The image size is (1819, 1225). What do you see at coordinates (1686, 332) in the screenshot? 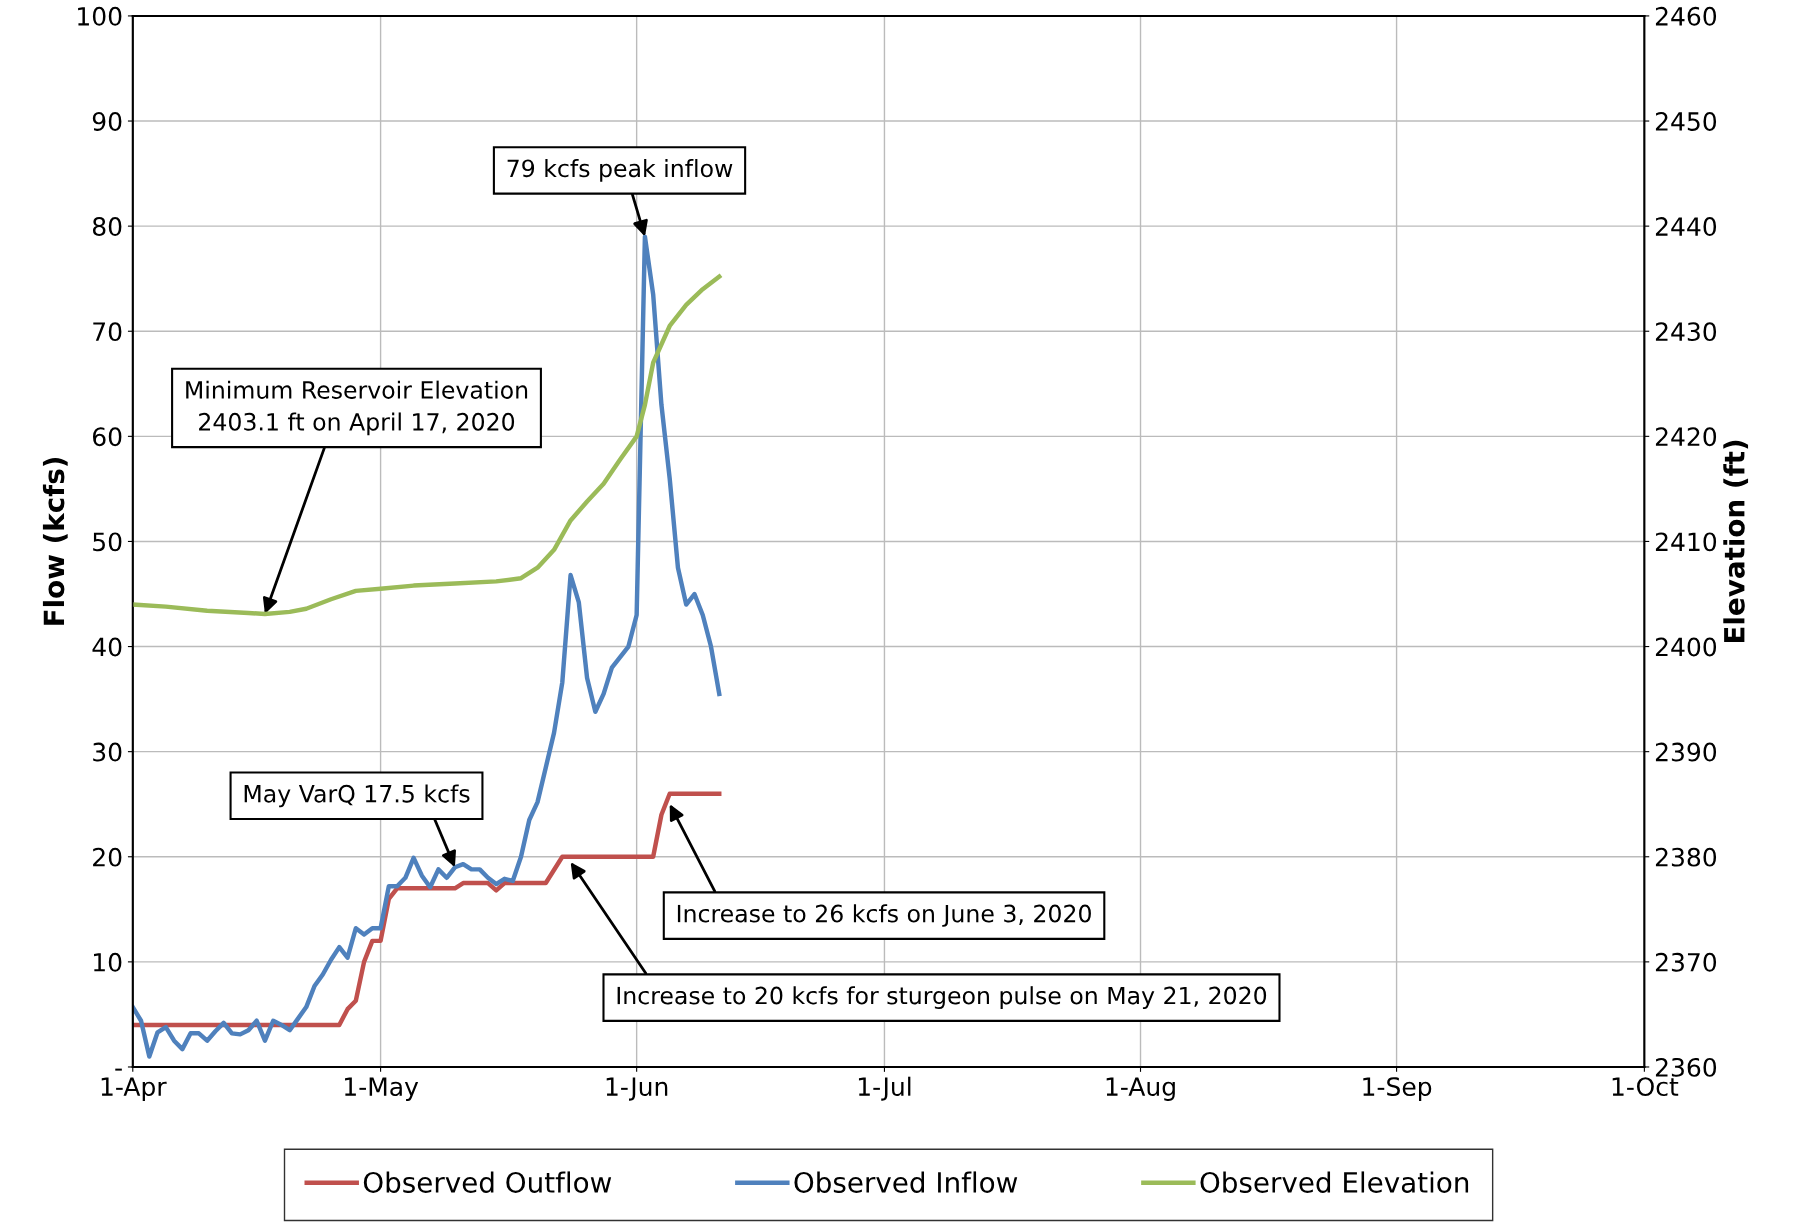
I see `y2-tick-label: 2430` at bounding box center [1686, 332].